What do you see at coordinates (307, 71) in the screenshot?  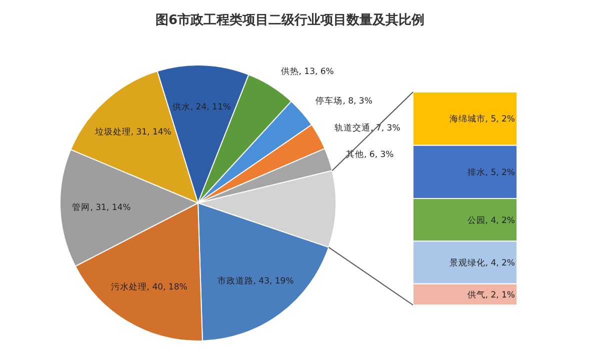 I see `slice-label: 供热, 13, 6%` at bounding box center [307, 71].